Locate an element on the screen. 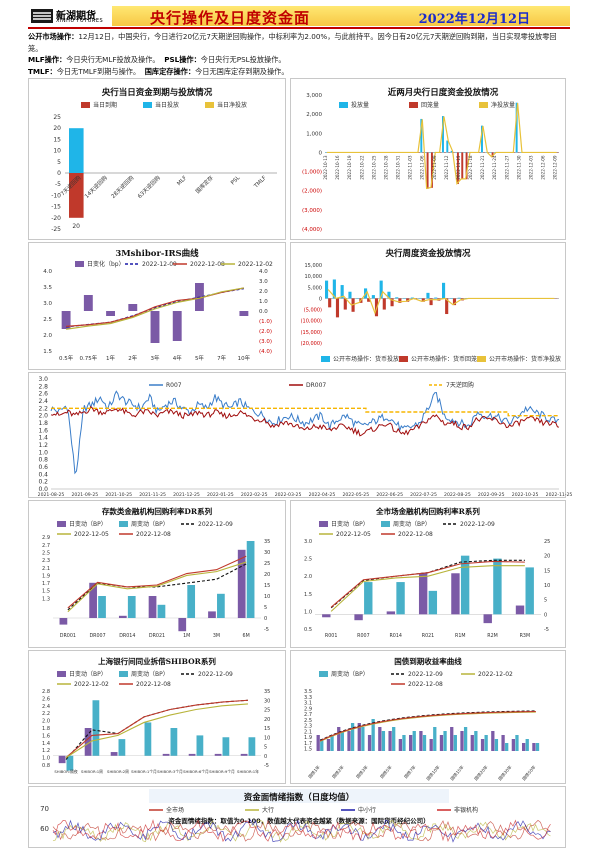 The height and width of the screenshot is (848, 595). y-tick-left: 3.0 is located at coordinates (47, 304).